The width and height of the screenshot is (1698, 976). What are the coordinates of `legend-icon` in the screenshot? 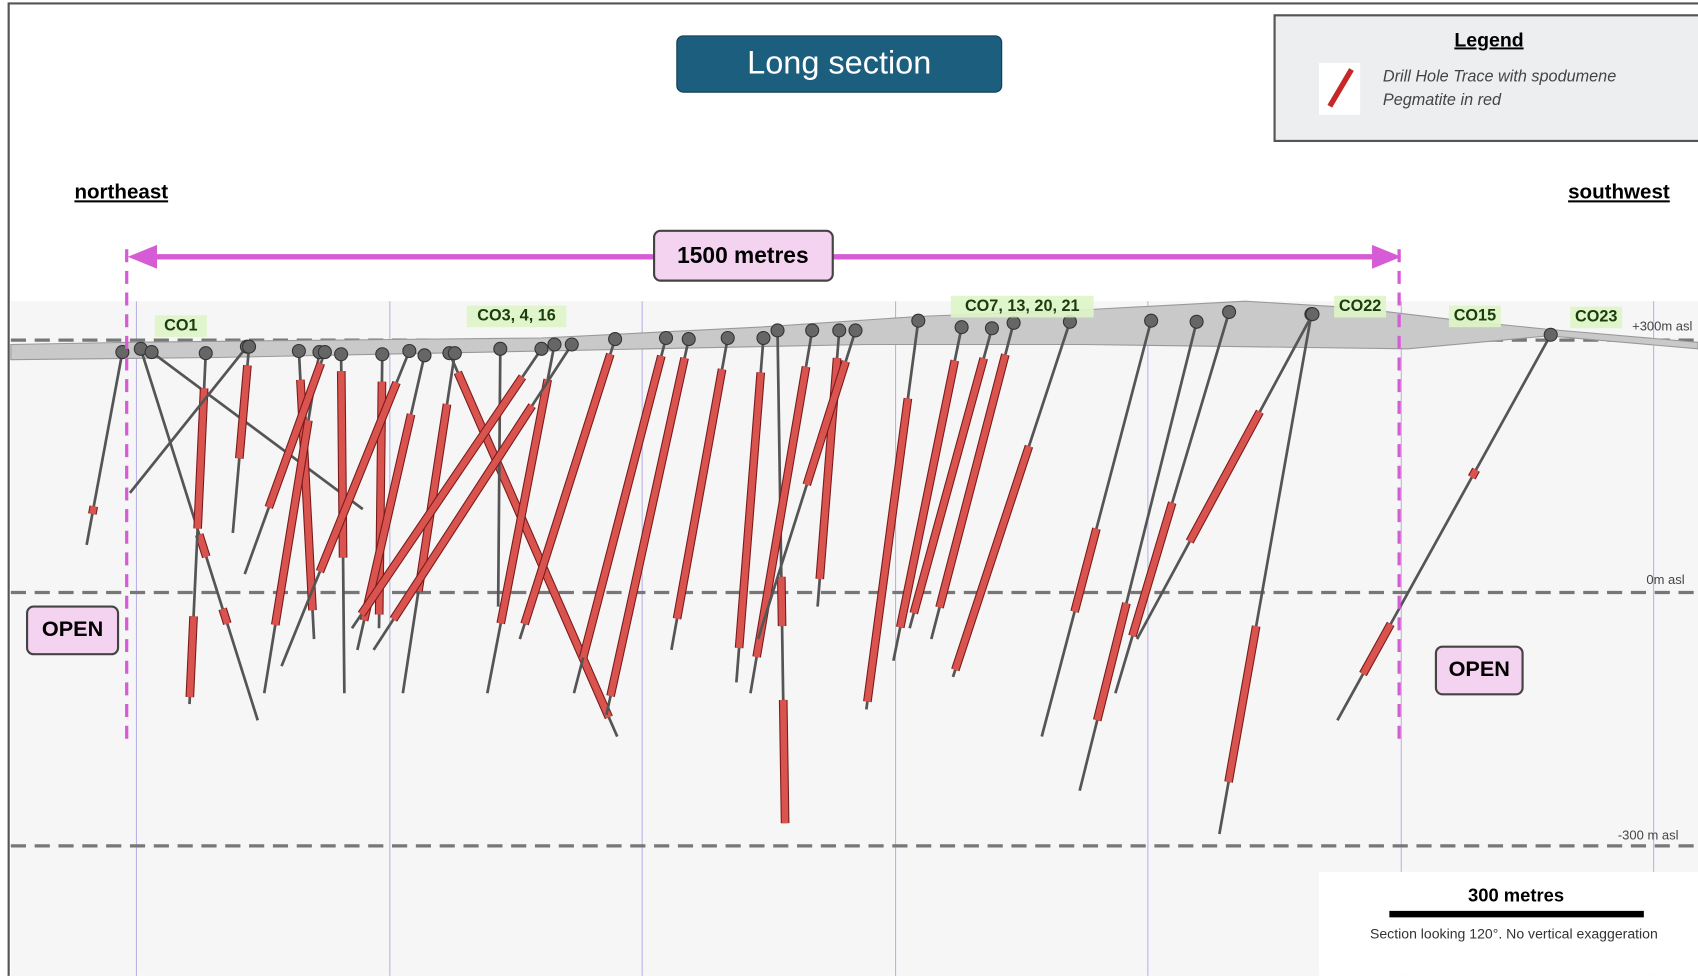 It's located at (1340, 88).